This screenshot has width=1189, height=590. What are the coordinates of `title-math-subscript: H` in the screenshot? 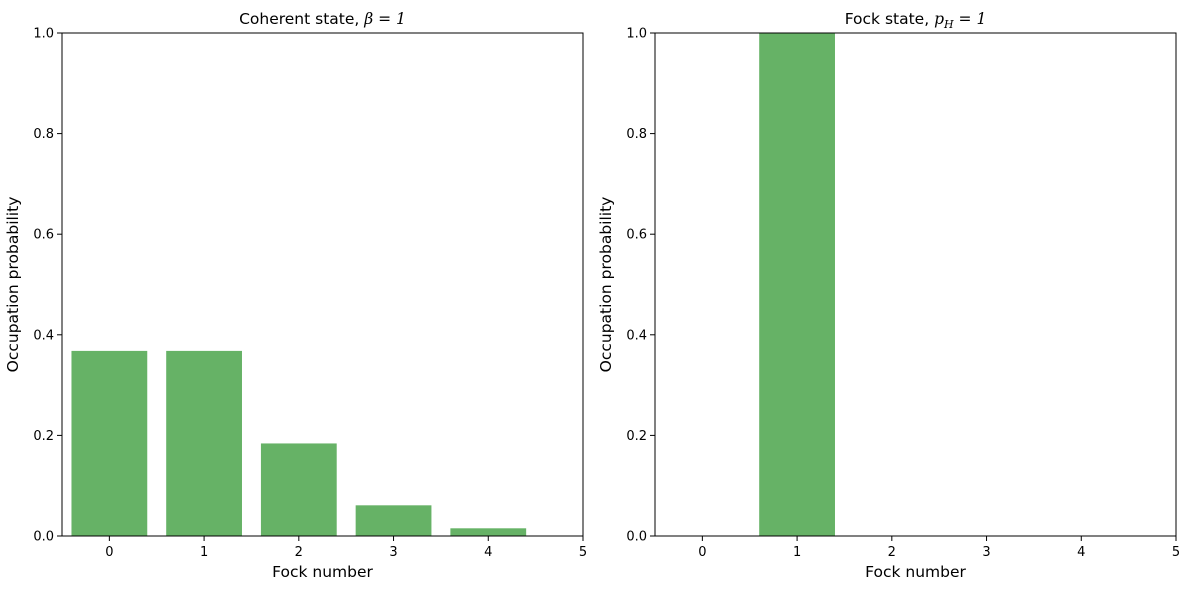 It's located at (948, 24).